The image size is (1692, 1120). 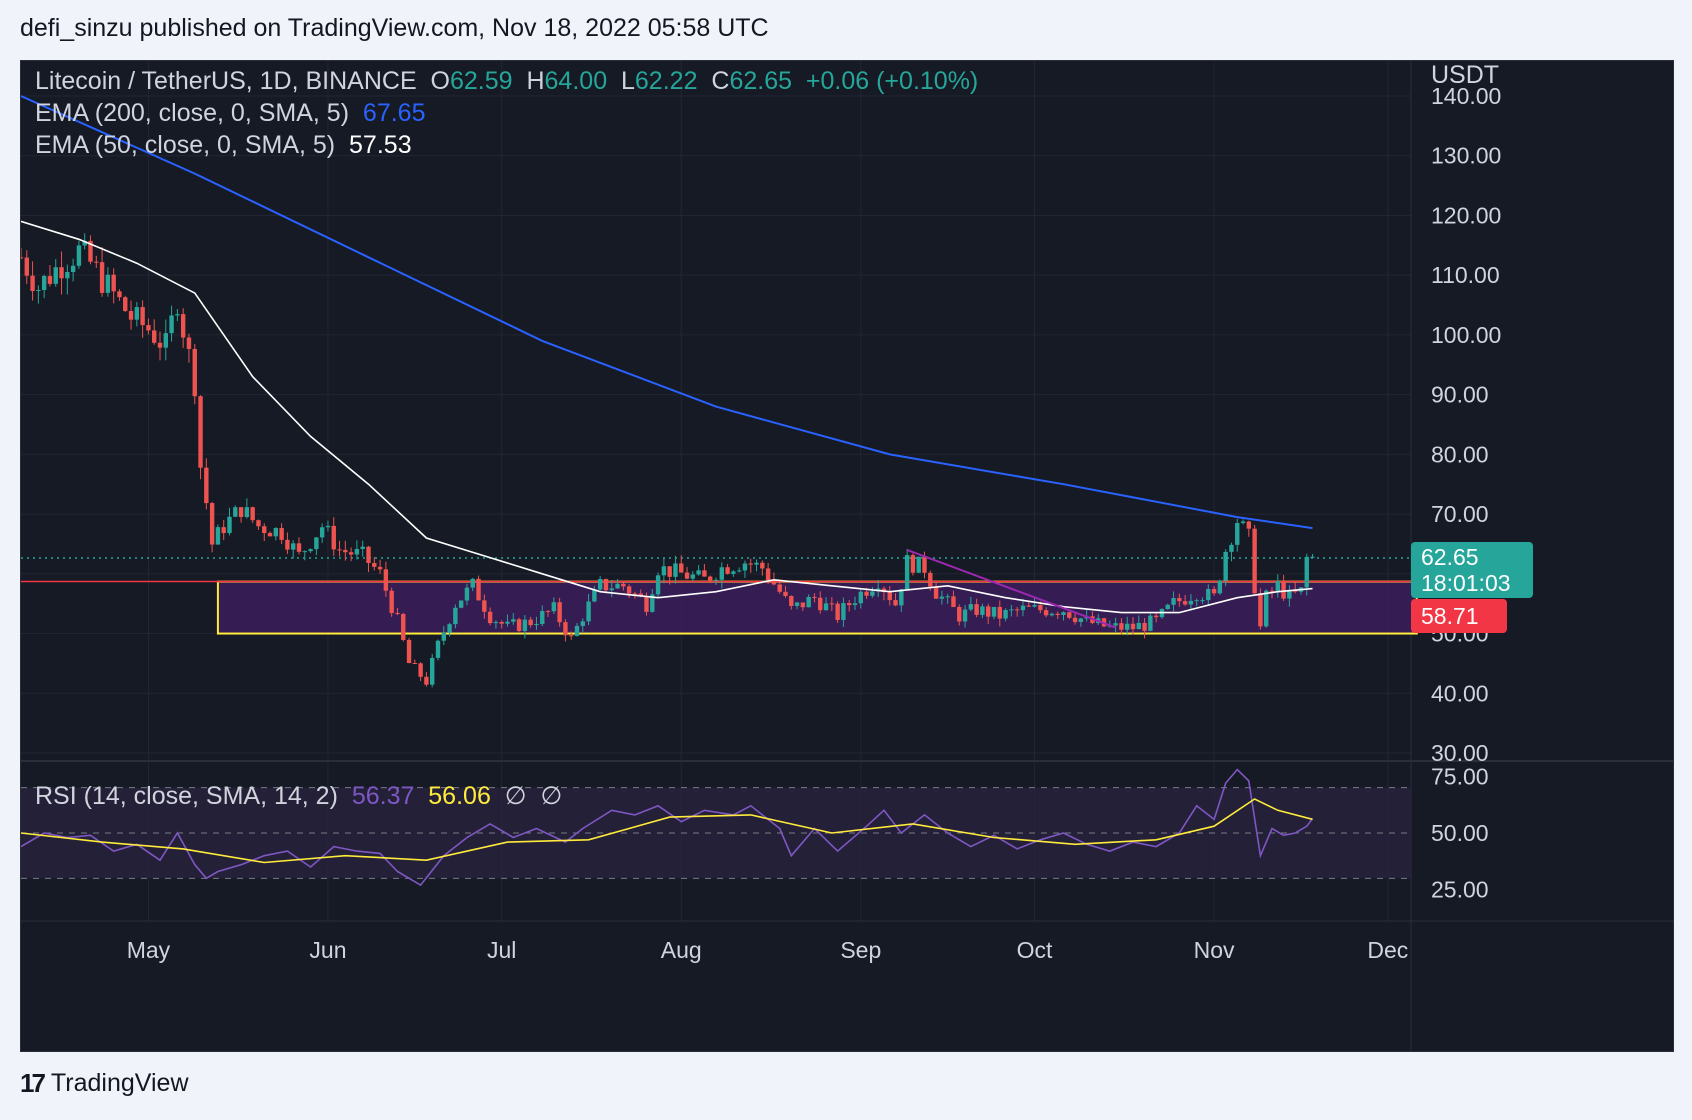 What do you see at coordinates (481, 81) in the screenshot?
I see `open-value: 62.59` at bounding box center [481, 81].